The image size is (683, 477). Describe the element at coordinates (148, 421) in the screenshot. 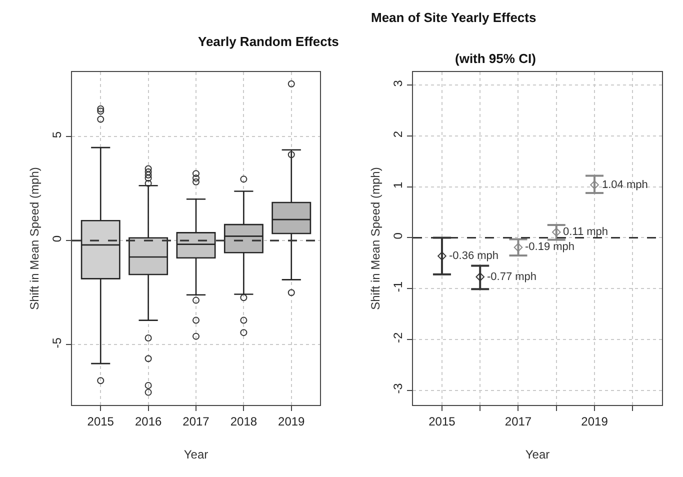

I see `x-tick-label: 2016` at that location.